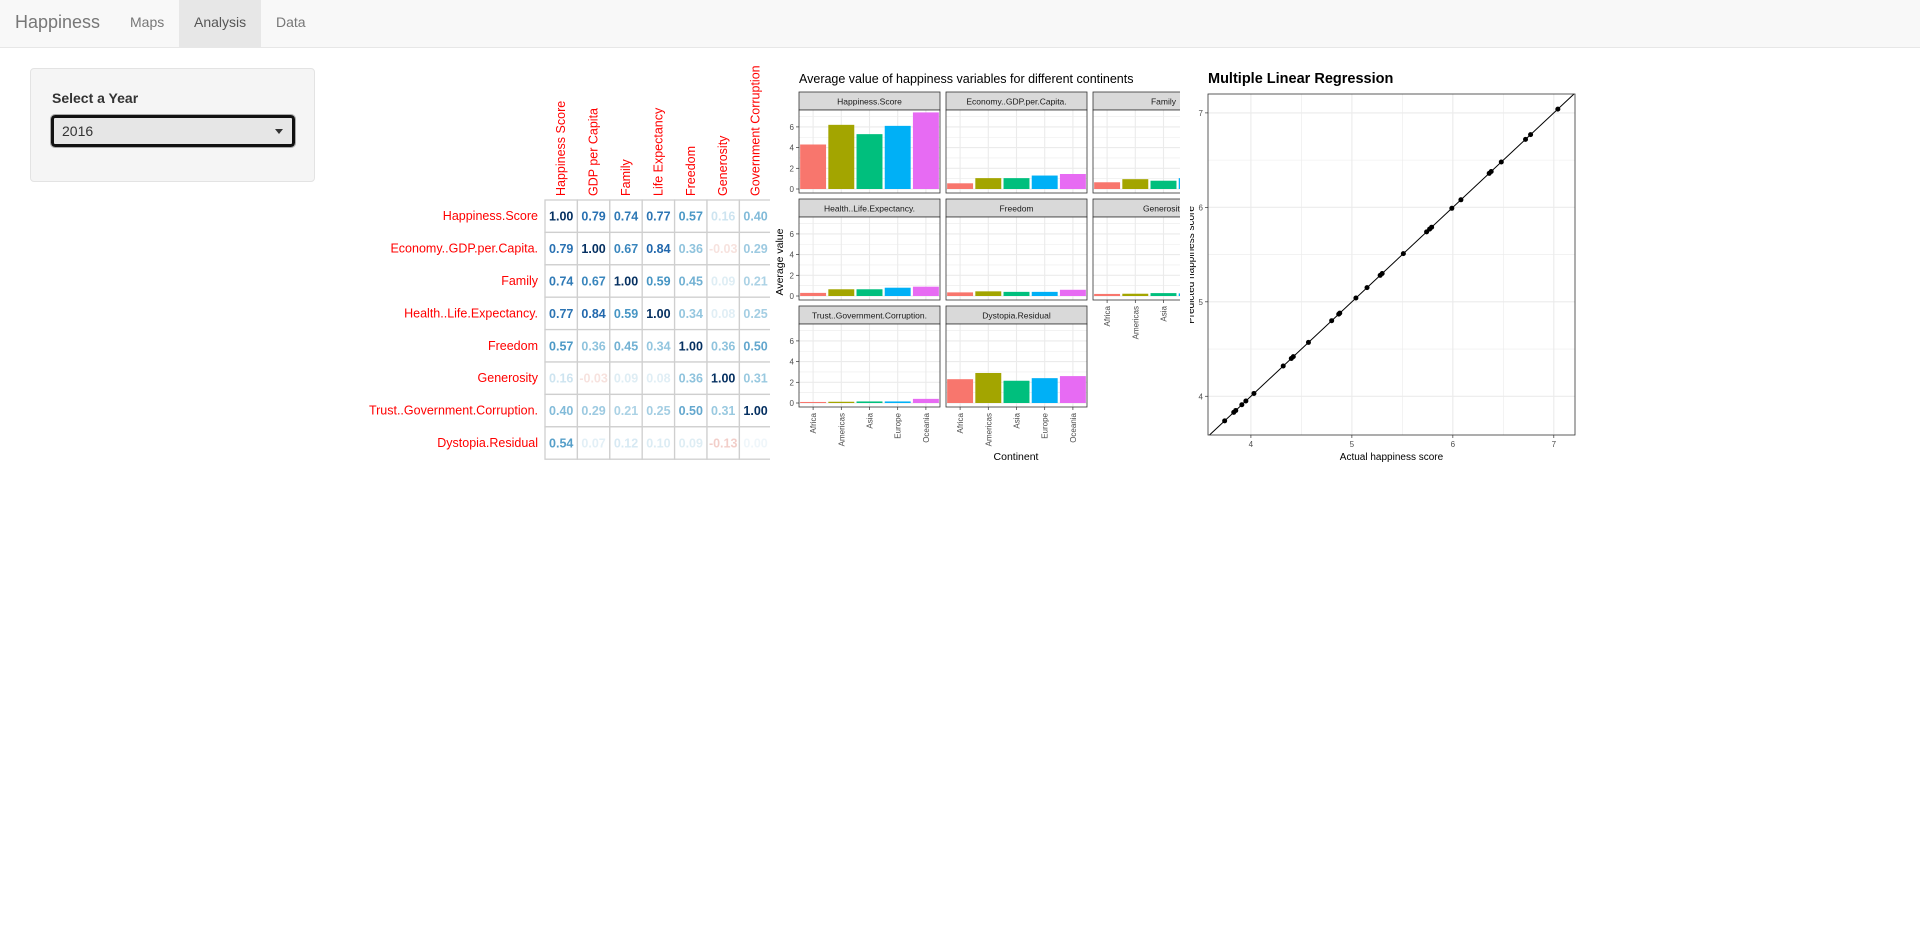  Describe the element at coordinates (626, 346) in the screenshot. I see `matrix-value: 0.45` at that location.